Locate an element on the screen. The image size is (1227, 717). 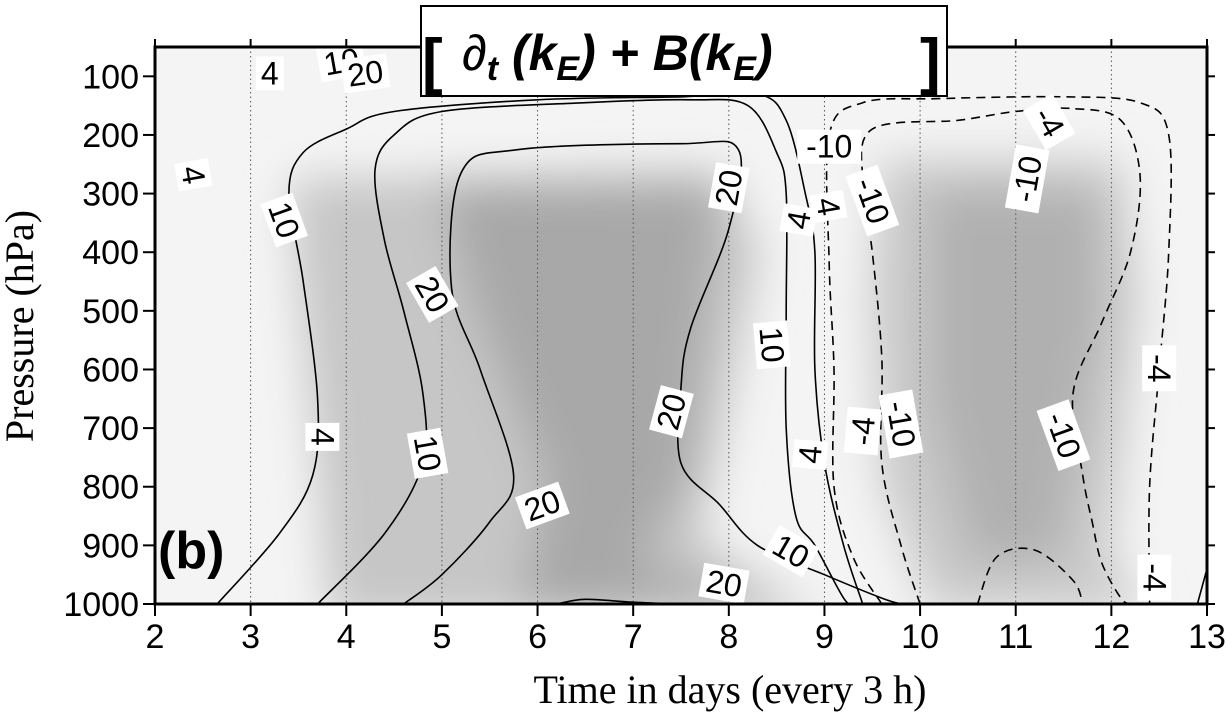
title-partial-sub: t is located at coordinates (493, 69).